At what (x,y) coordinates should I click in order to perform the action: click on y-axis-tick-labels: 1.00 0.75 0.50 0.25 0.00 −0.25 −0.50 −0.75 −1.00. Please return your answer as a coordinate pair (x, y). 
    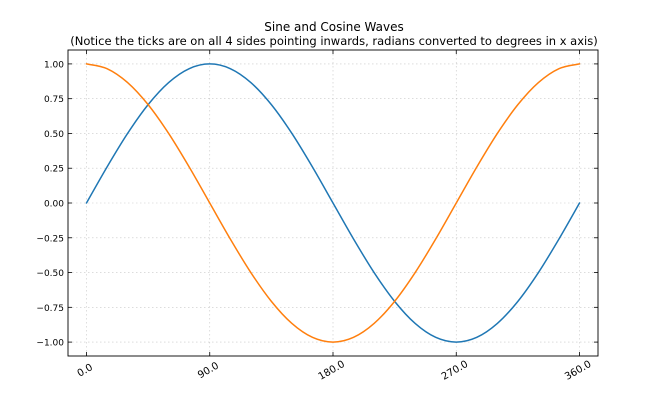
    Looking at the image, I should click on (50, 204).